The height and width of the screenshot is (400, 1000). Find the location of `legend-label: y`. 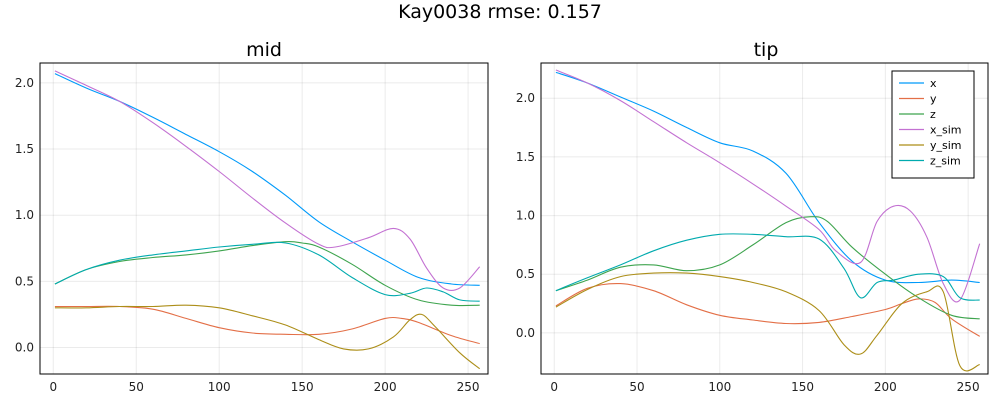

legend-label: y is located at coordinates (933, 99).